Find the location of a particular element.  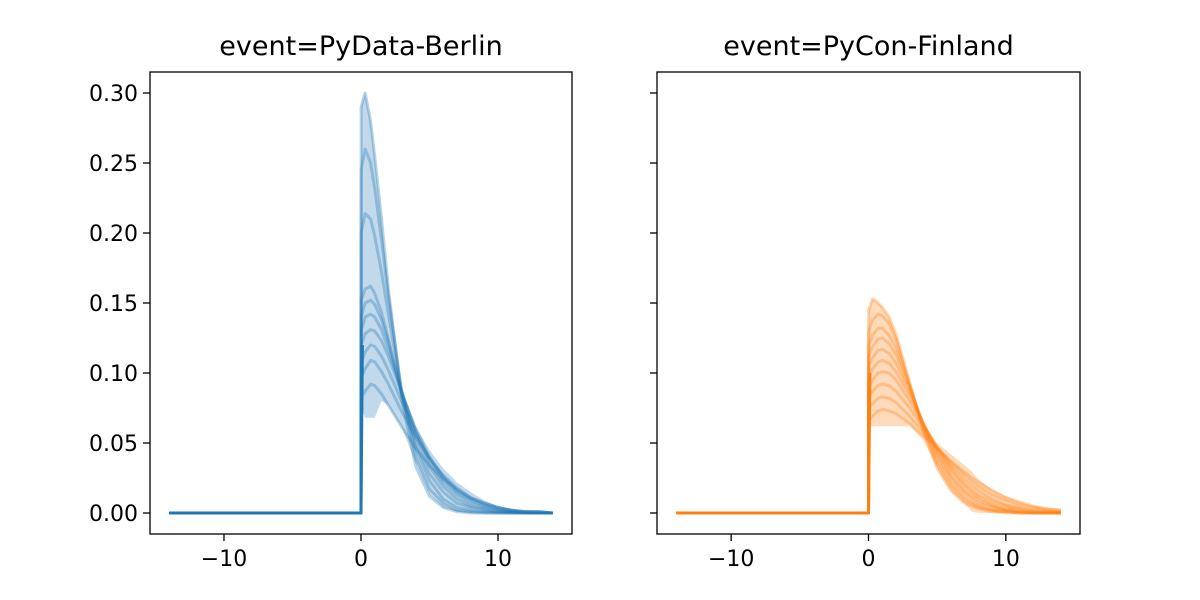

y-axis: 0.00 0.05 0.10 0.15 0.20 0.25 0.30 is located at coordinates (119, 304).